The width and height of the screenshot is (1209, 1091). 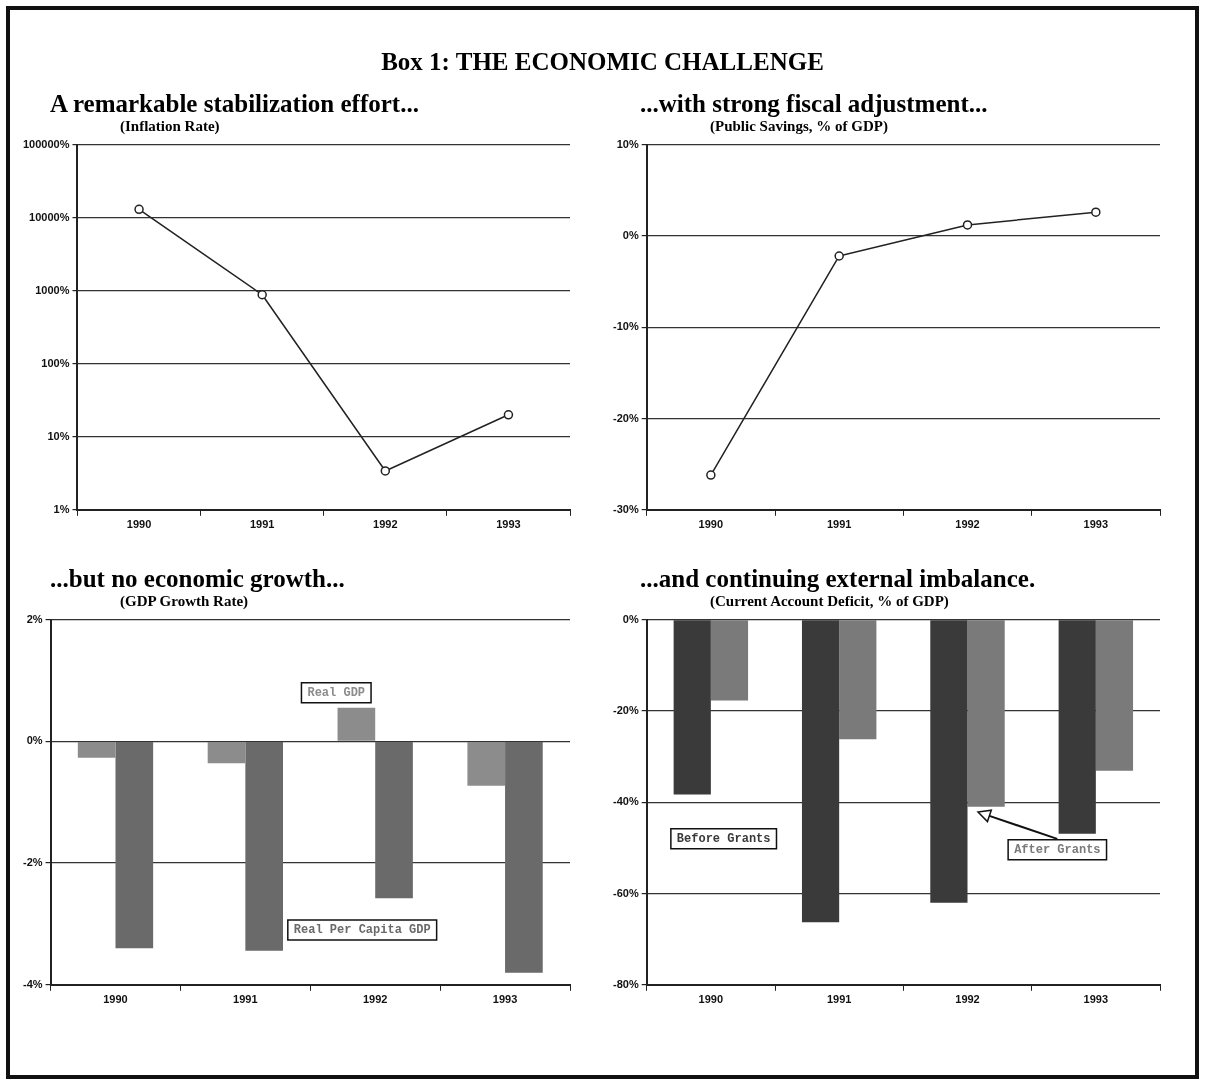 What do you see at coordinates (34, 618) in the screenshot?
I see `y-tick-label: 2%` at bounding box center [34, 618].